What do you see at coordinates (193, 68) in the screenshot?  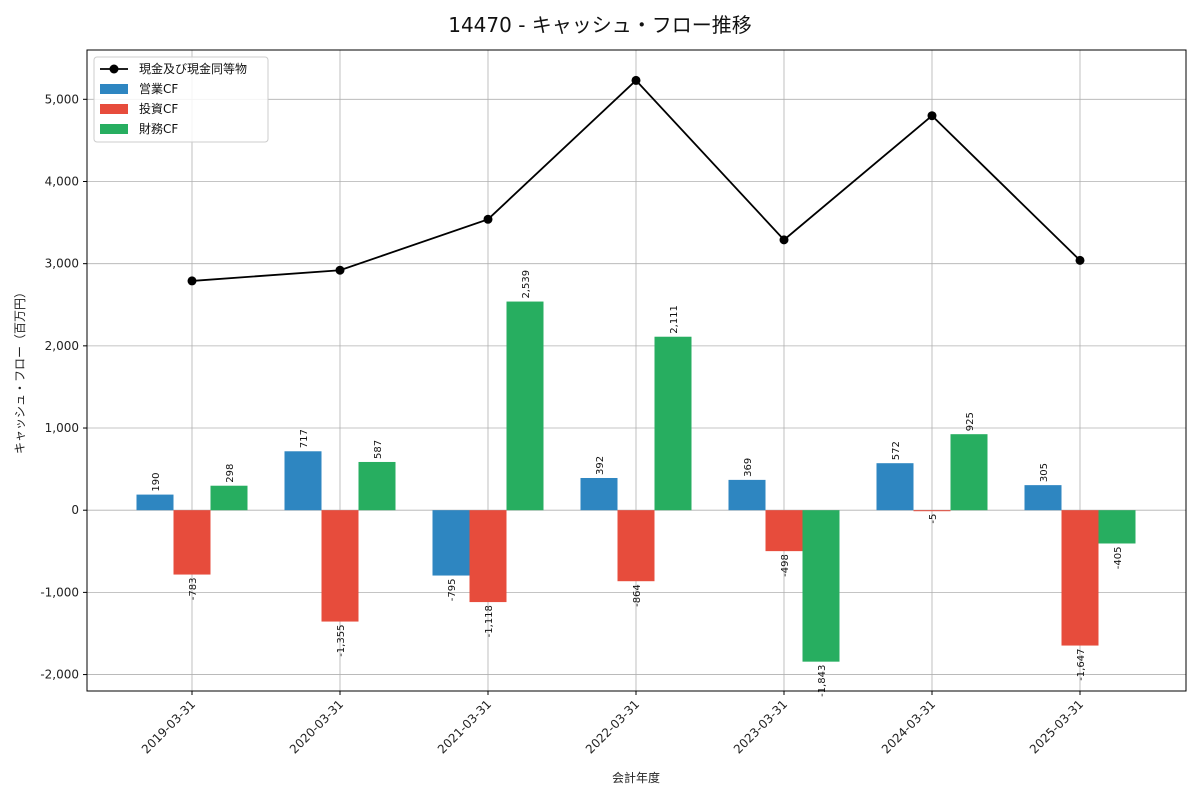 I see `legend-label: 現金及び現金同等物` at bounding box center [193, 68].